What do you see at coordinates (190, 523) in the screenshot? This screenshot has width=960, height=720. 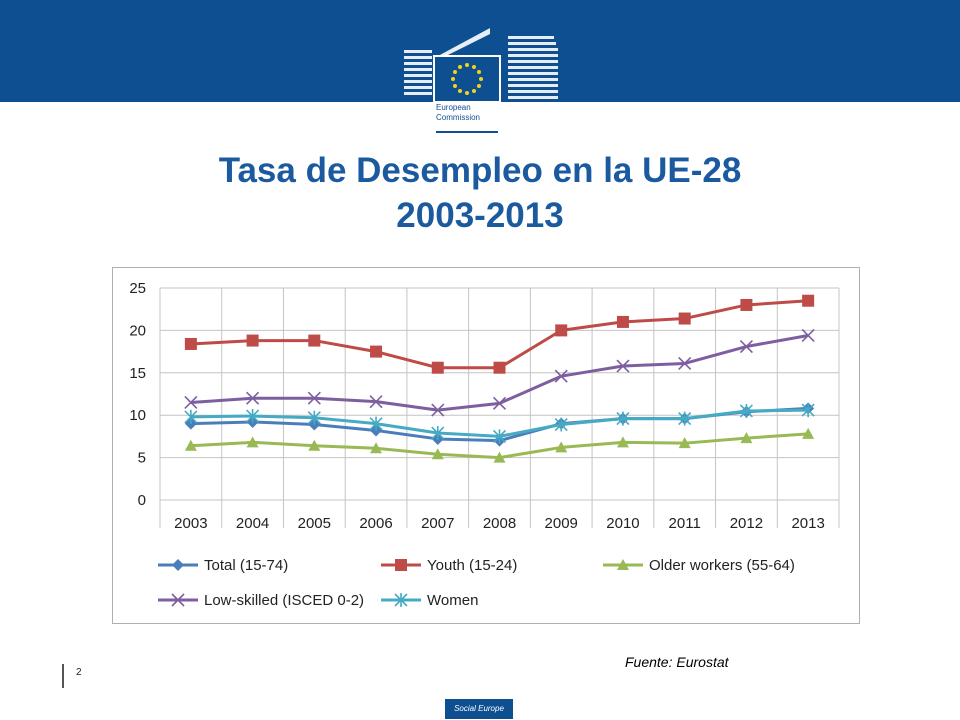 I see `x-tick-label: 2003` at bounding box center [190, 523].